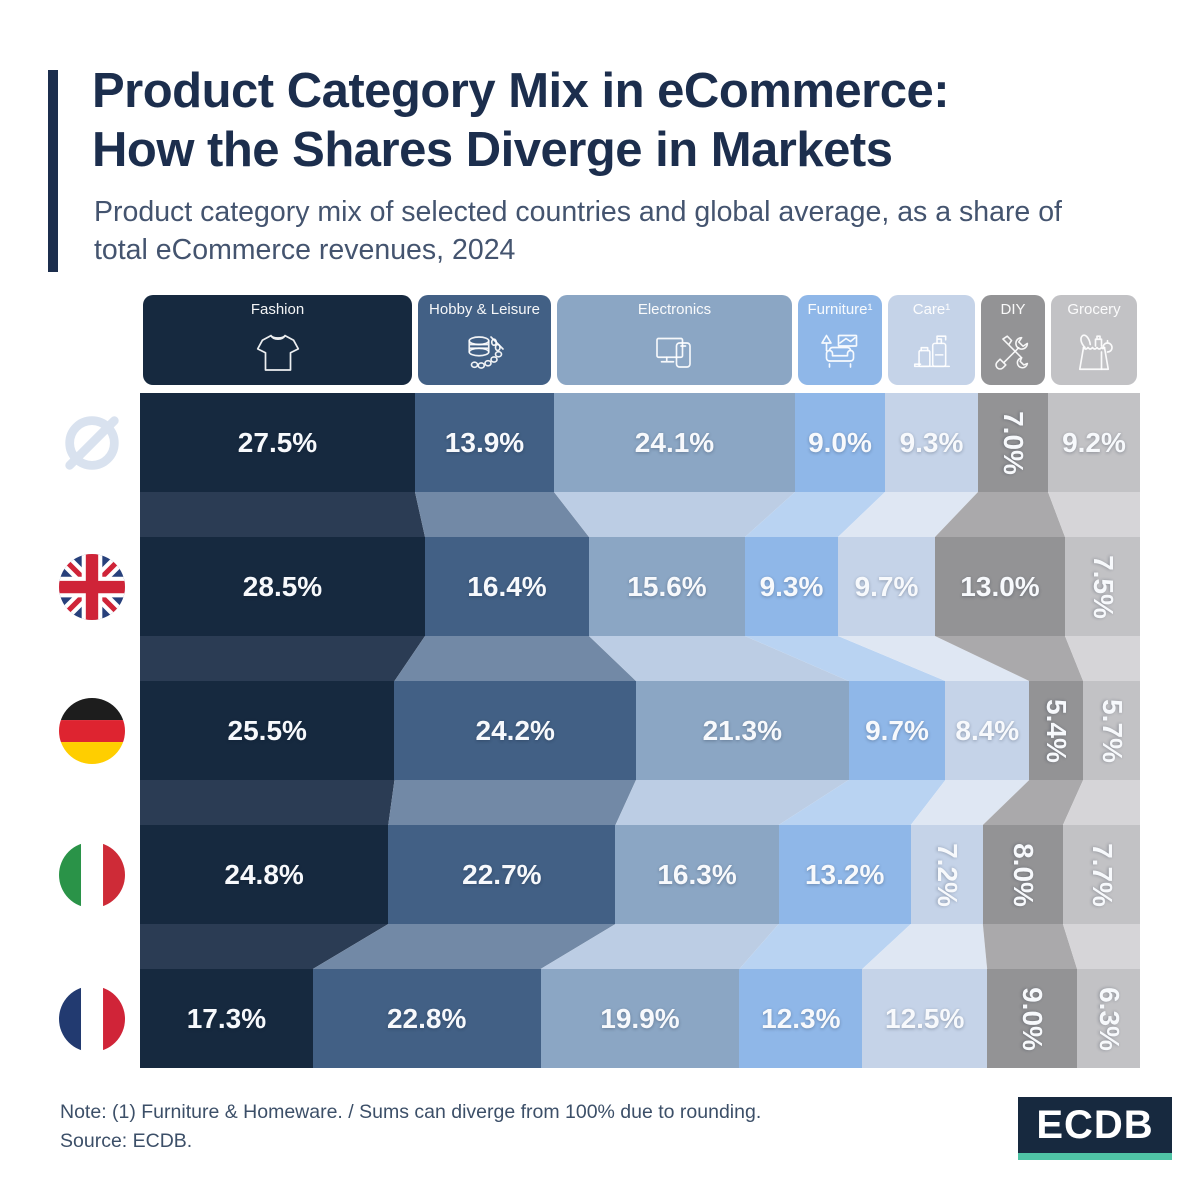 This screenshot has height=1200, width=1200. I want to click on segment-value-label: 15.6%, so click(667, 586).